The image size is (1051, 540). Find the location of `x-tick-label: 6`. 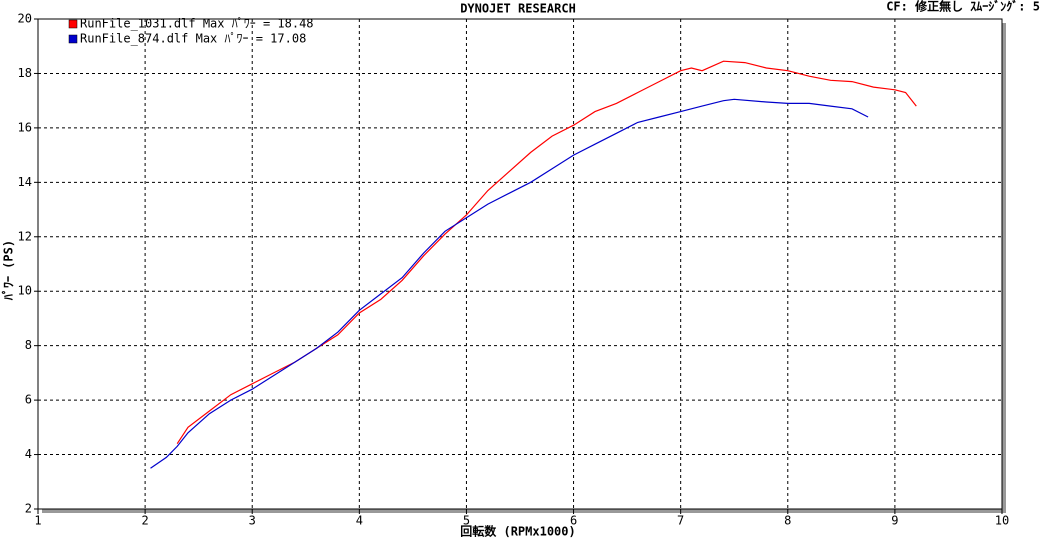

x-tick-label: 6 is located at coordinates (573, 521).